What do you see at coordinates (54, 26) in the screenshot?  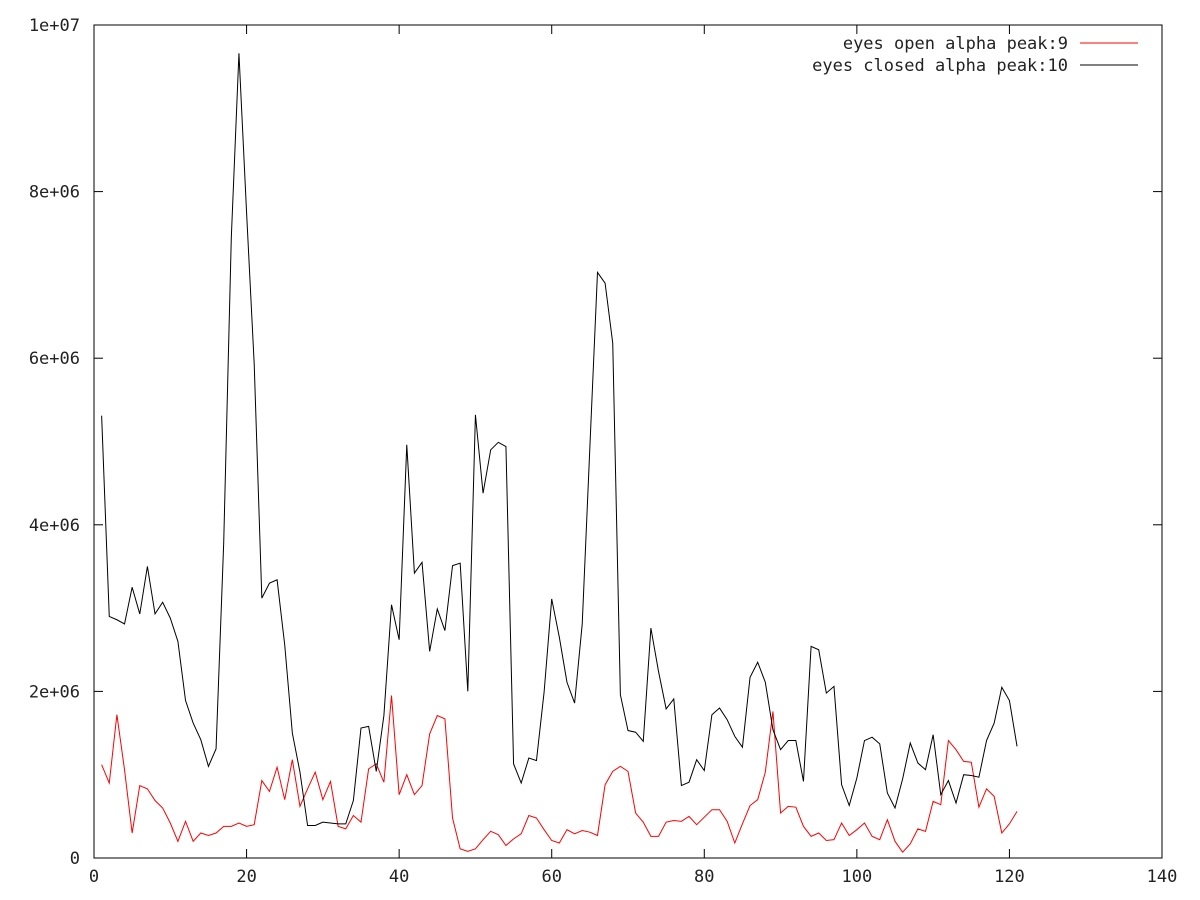 I see `y-tick-label: 1e+07` at bounding box center [54, 26].